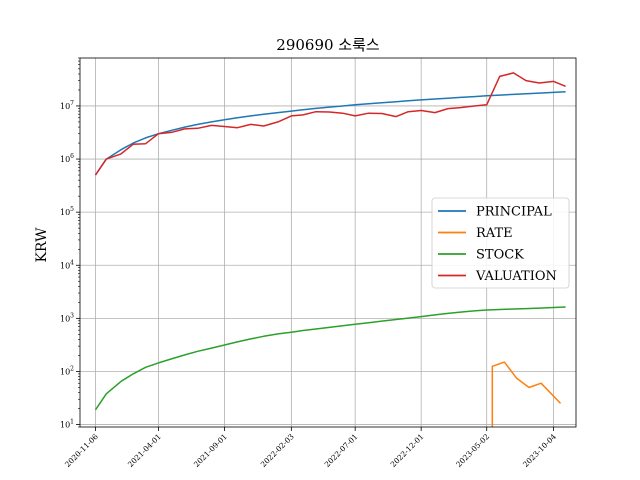 This screenshot has width=640, height=480. What do you see at coordinates (67, 370) in the screenshot?
I see `y-tick-label: 10²` at bounding box center [67, 370].